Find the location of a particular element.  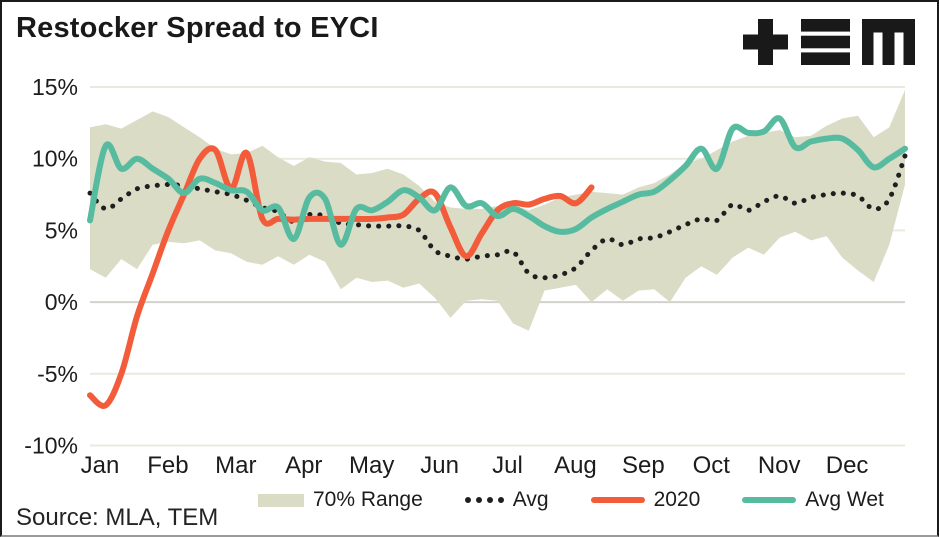

x-tick-label: Feb is located at coordinates (167, 465).